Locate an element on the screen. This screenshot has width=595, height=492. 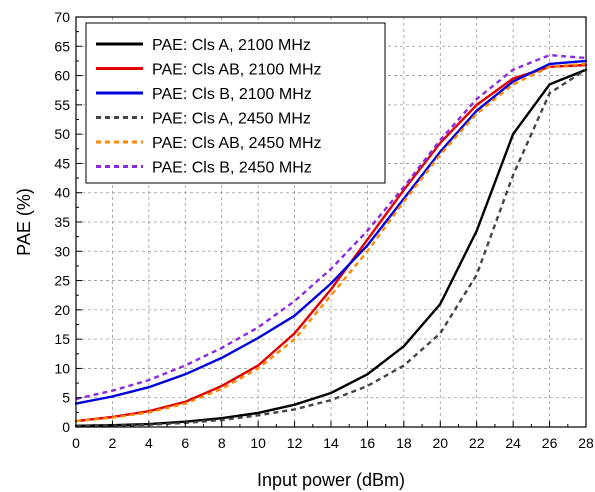
y-tick-label: 55 is located at coordinates (62, 105).